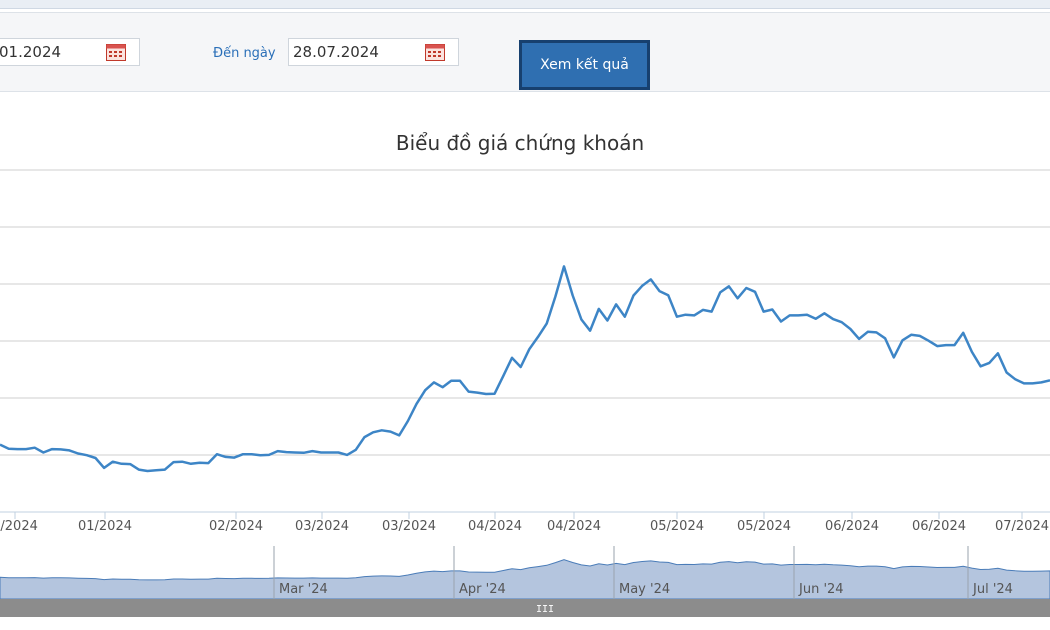 The width and height of the screenshot is (1050, 630). What do you see at coordinates (236, 526) in the screenshot?
I see `x-tick-label-2: 02/2024` at bounding box center [236, 526].